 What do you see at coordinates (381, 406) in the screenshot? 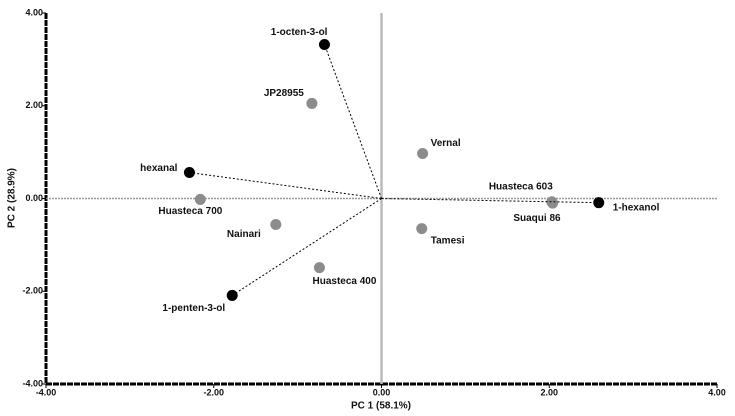
I see `x-axis-label: PC 1 (58.1%)` at bounding box center [381, 406].